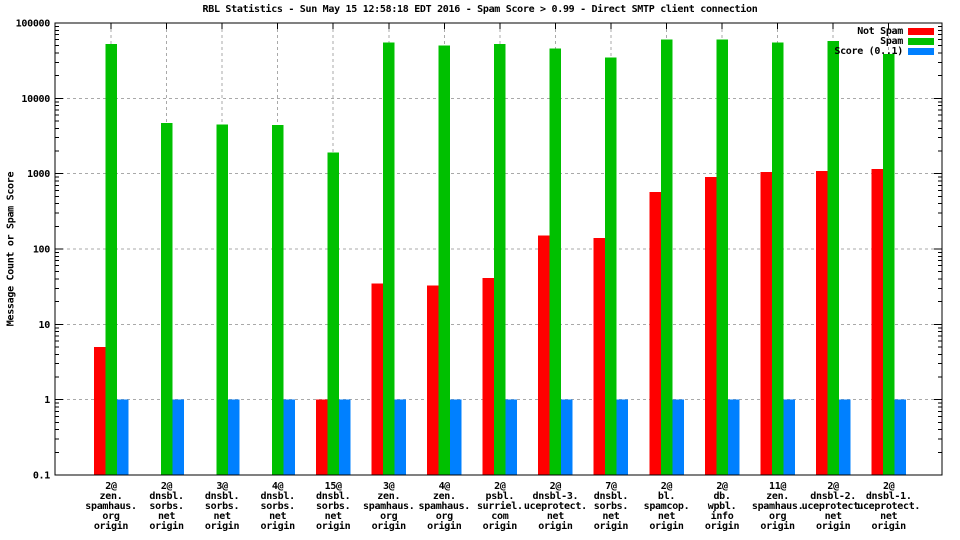 The height and width of the screenshot is (540, 960). What do you see at coordinates (891, 41) in the screenshot?
I see `legend-label-spam: Spam` at bounding box center [891, 41].